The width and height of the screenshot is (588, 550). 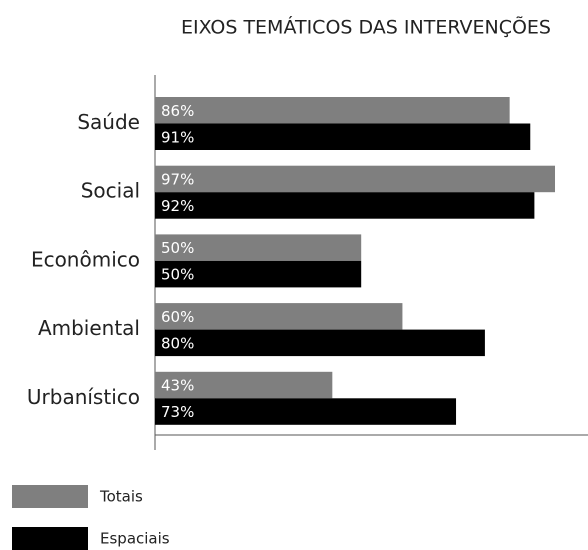 I want to click on value-label: 43%, so click(x=177, y=386).